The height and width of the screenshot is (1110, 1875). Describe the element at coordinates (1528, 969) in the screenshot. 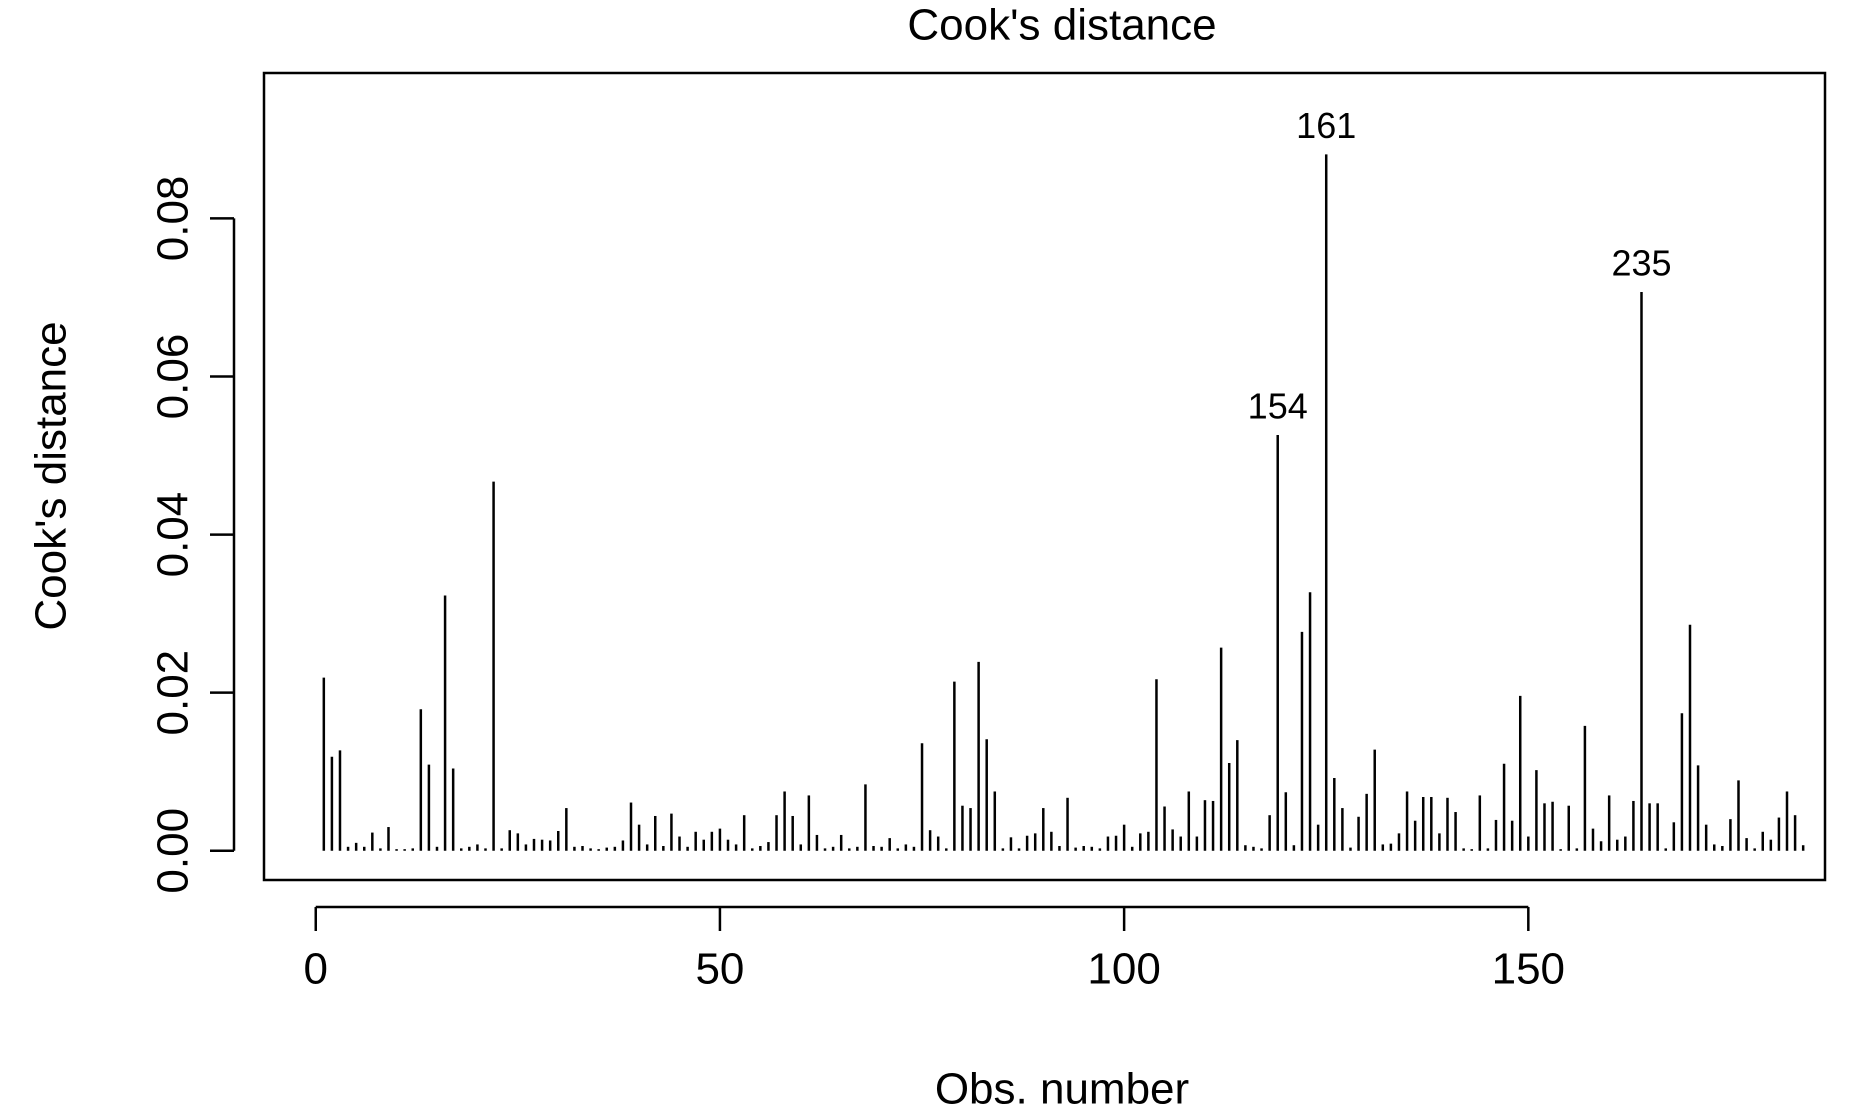

I see `x-tick-label: 150` at that location.